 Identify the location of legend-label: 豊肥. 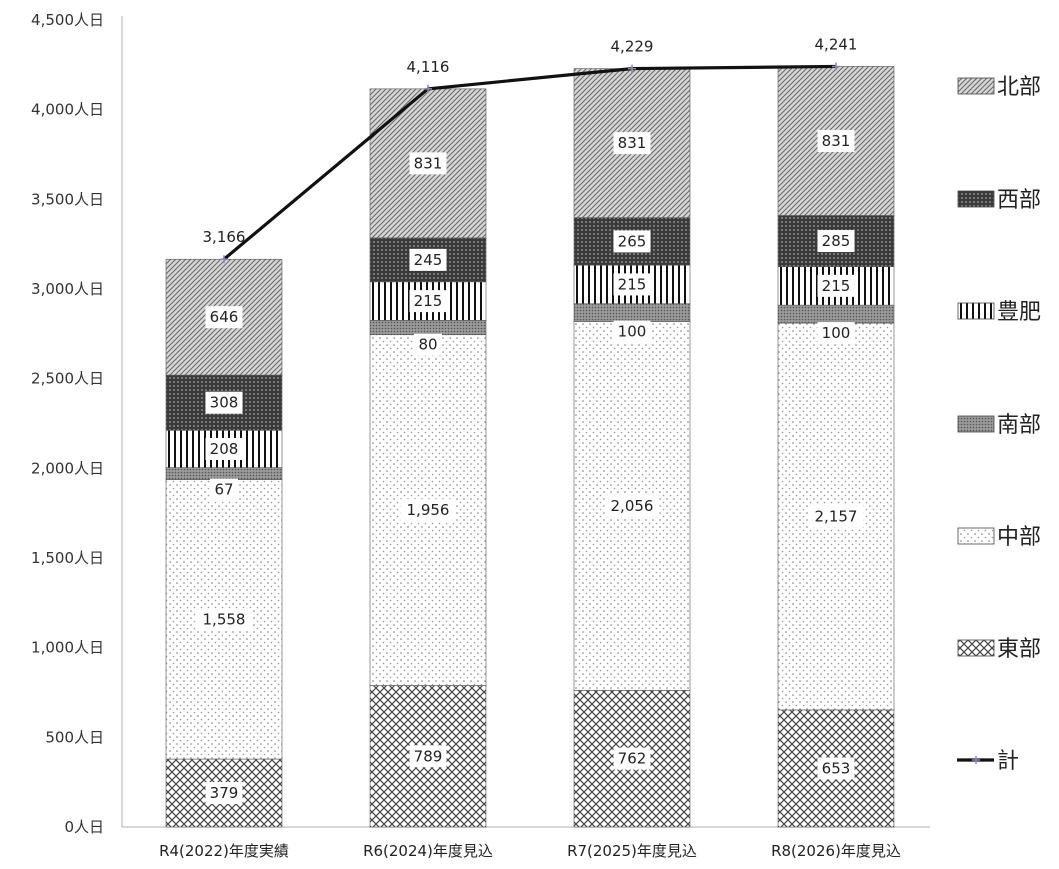
(1019, 312).